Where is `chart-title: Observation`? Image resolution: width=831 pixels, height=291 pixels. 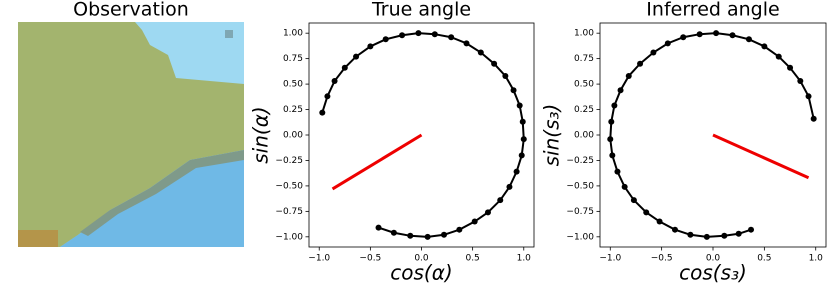 chart-title: Observation is located at coordinates (131, 10).